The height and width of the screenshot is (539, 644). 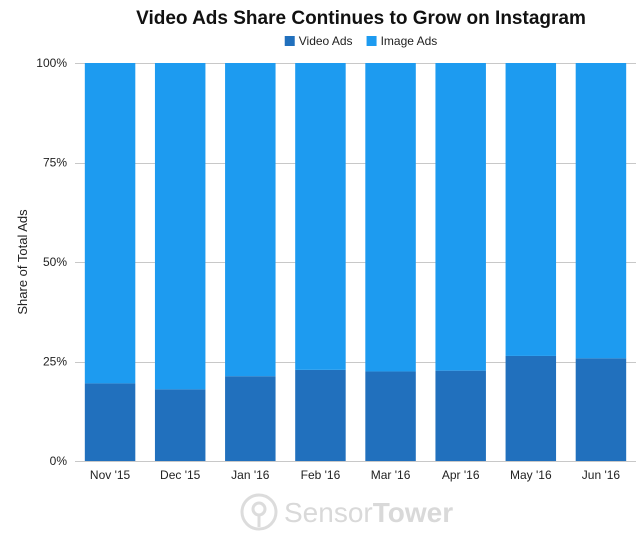 What do you see at coordinates (361, 41) in the screenshot?
I see `legend: Video Ads Image Ads` at bounding box center [361, 41].